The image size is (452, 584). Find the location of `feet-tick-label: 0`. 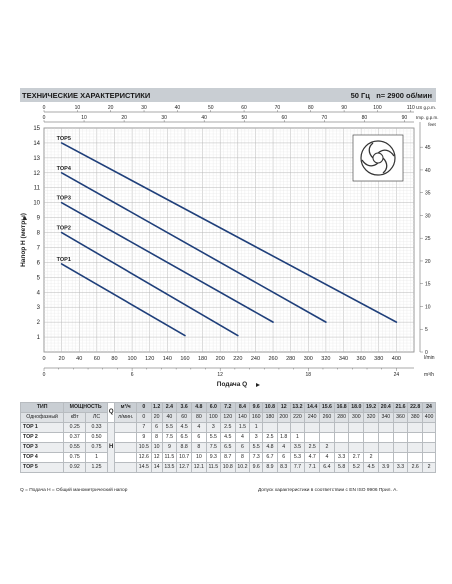

feet-tick-label: 0 is located at coordinates (426, 353).